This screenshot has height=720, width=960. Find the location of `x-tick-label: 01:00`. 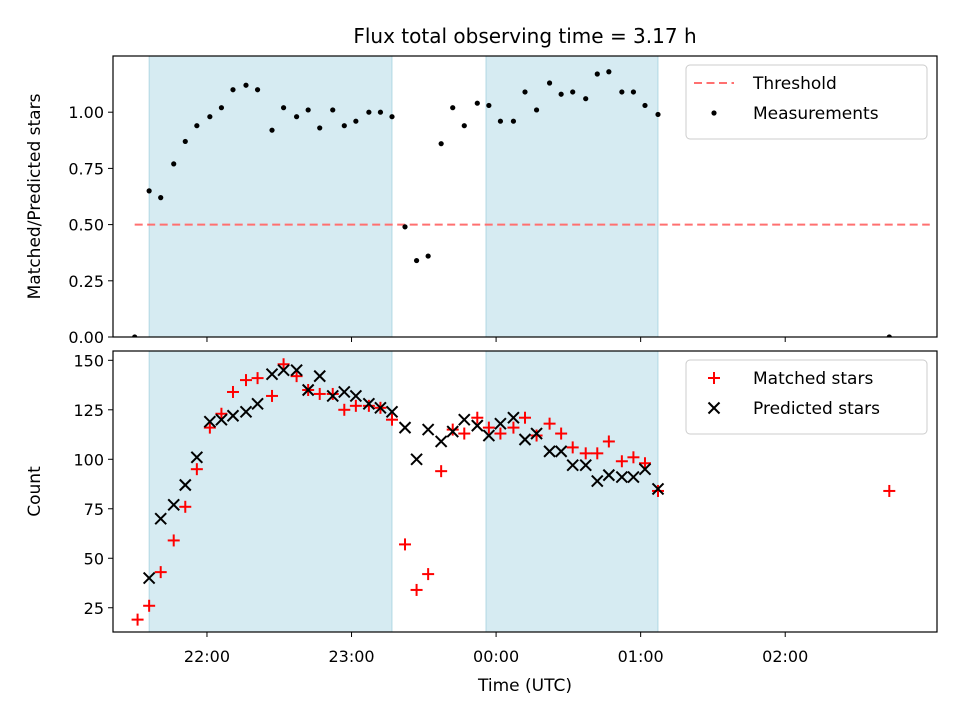

x-tick-label: 01:00 is located at coordinates (641, 656).